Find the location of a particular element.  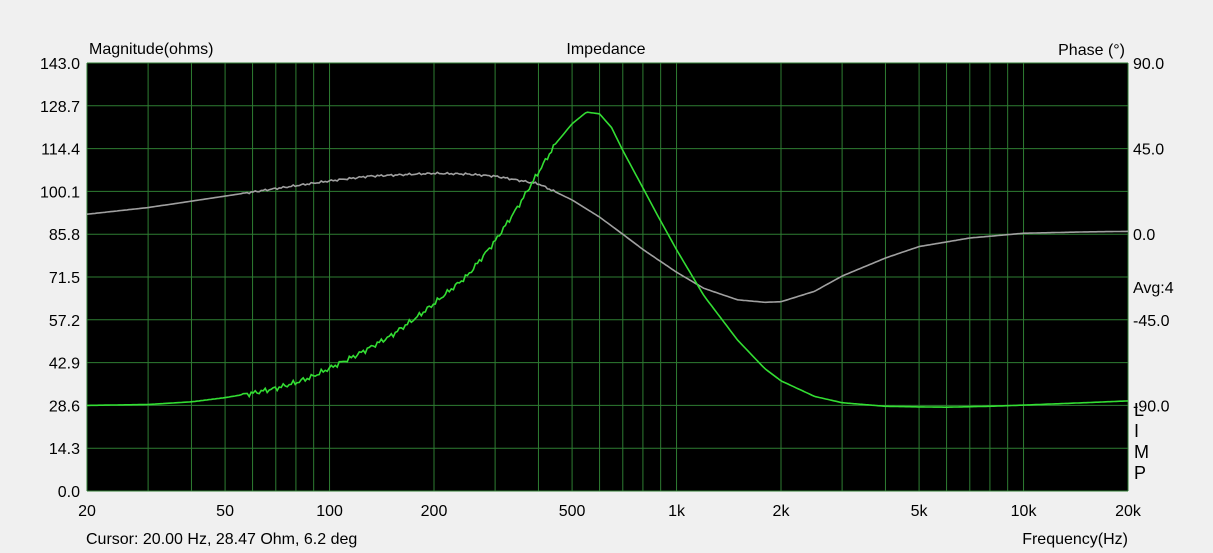

y2-tick-label: -90.0 is located at coordinates (1151, 406).